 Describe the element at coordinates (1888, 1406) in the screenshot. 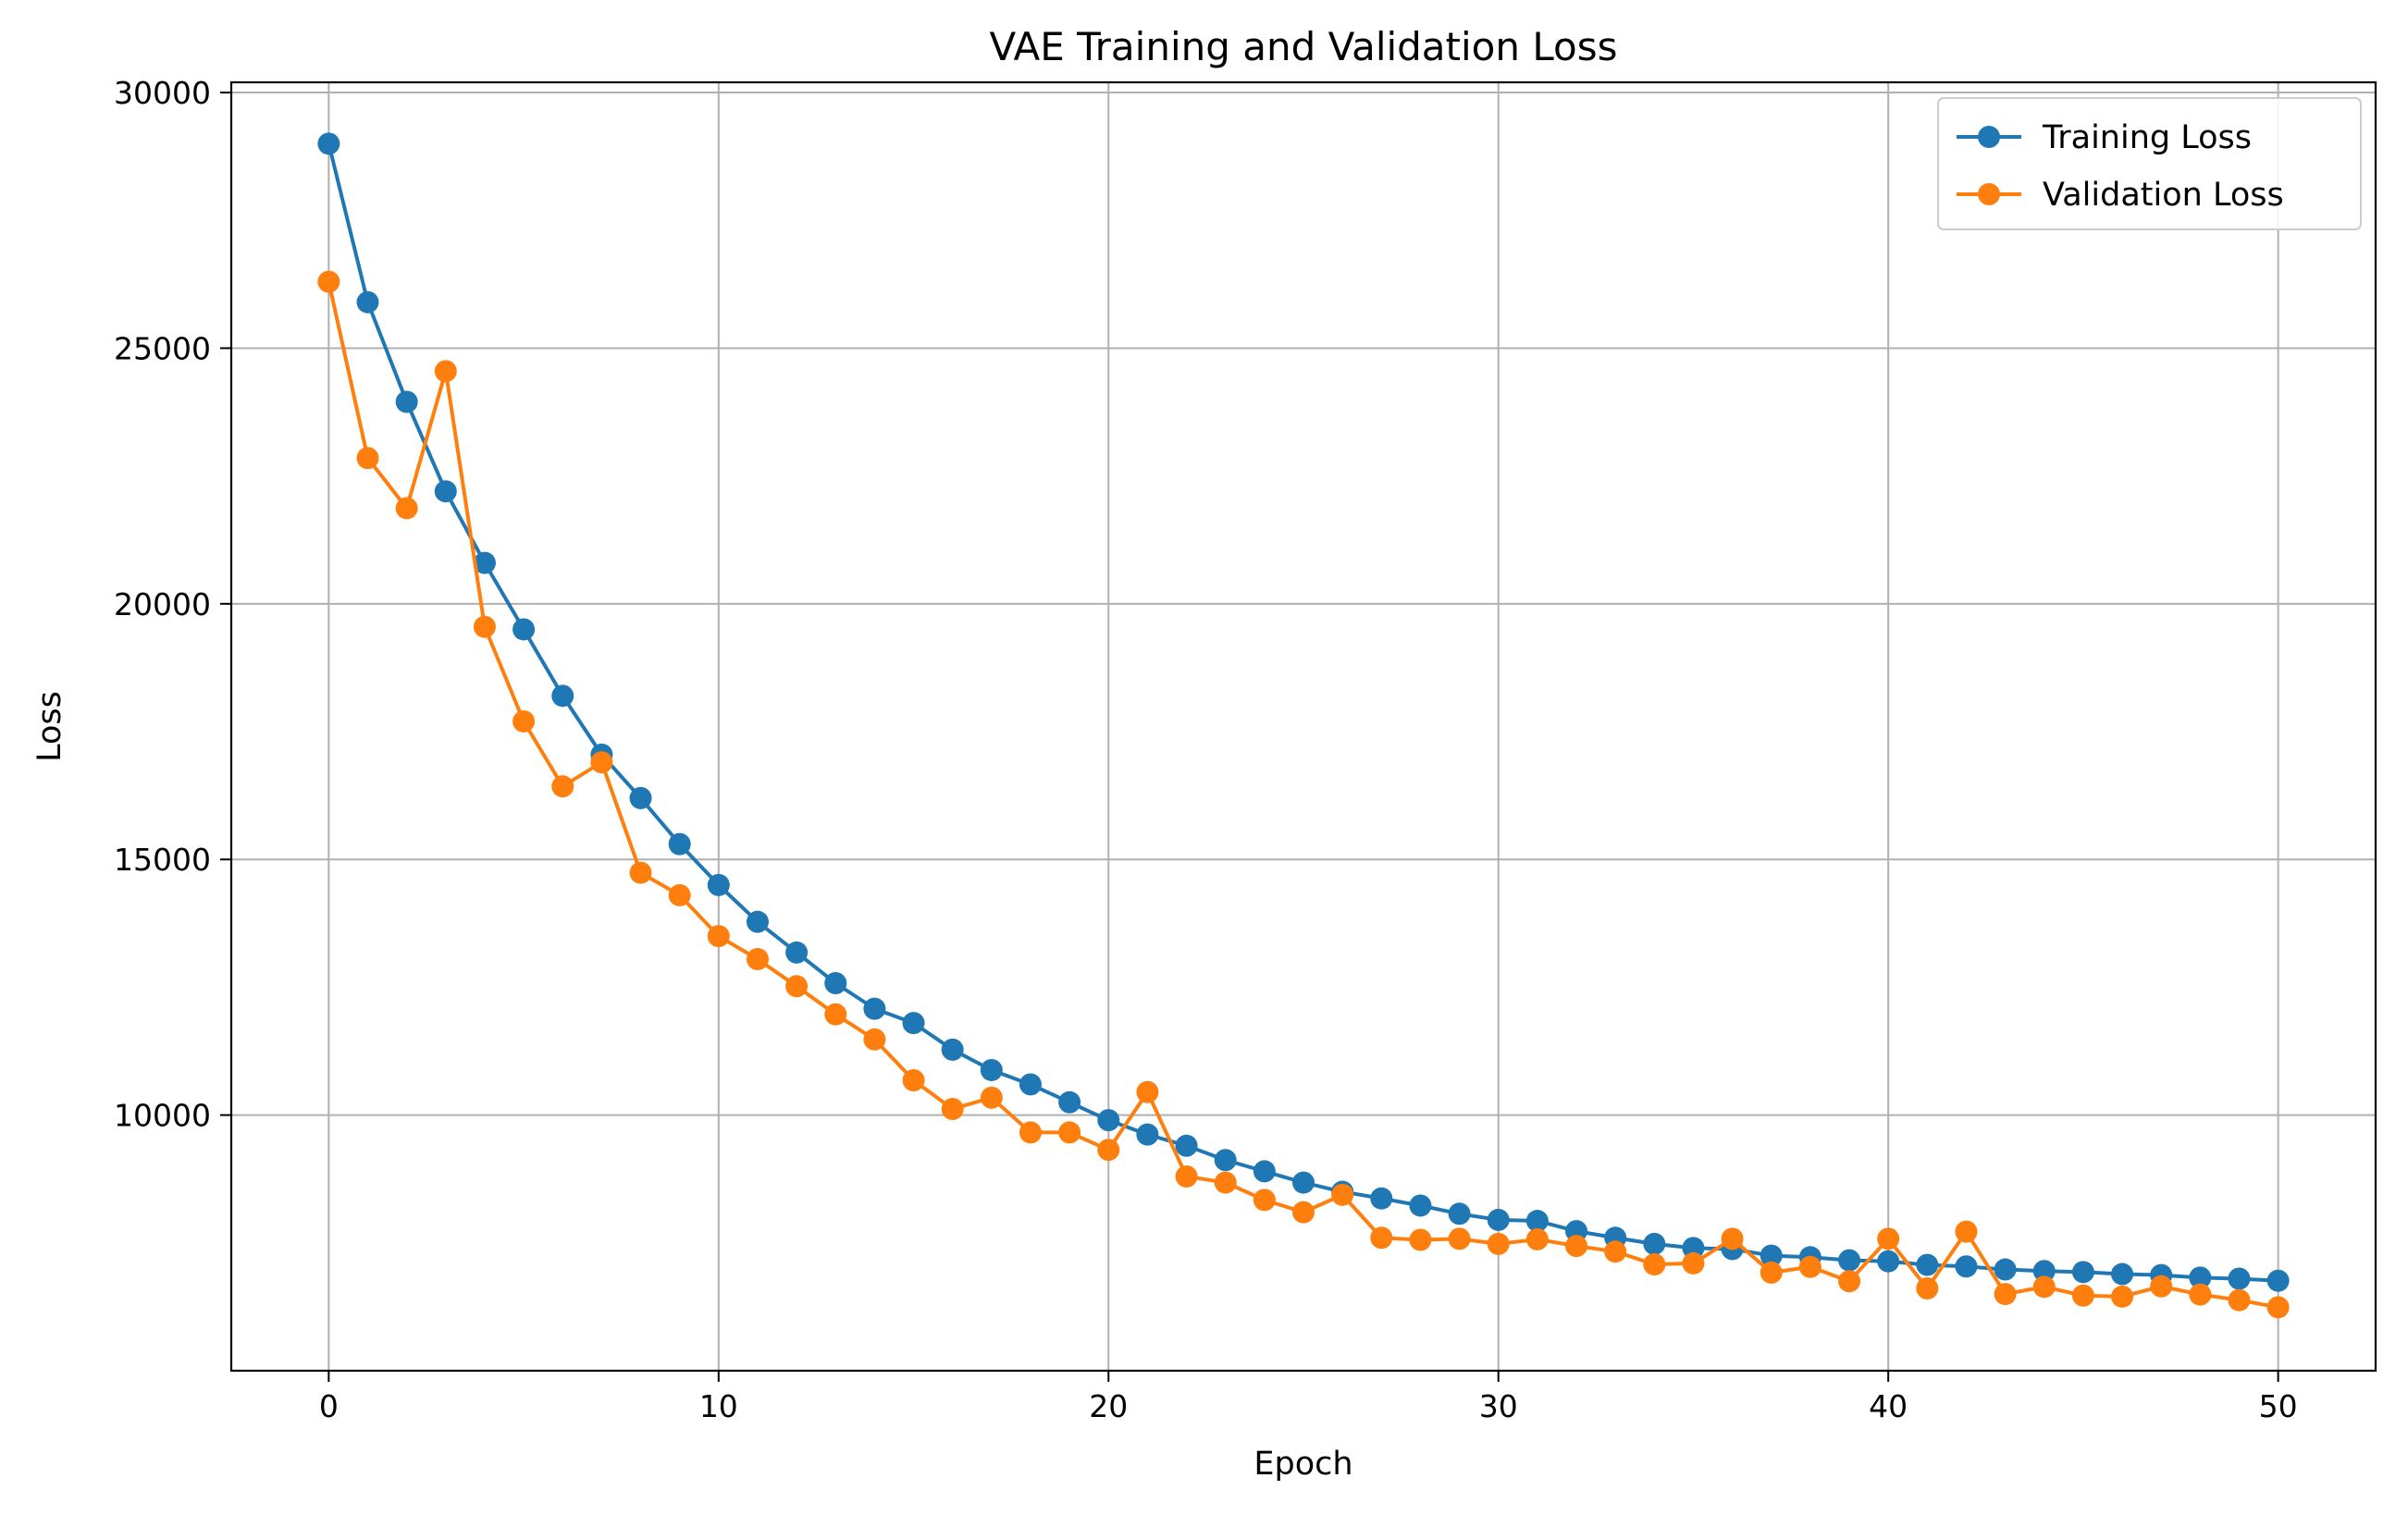

I see `x-tick-label: 40` at that location.